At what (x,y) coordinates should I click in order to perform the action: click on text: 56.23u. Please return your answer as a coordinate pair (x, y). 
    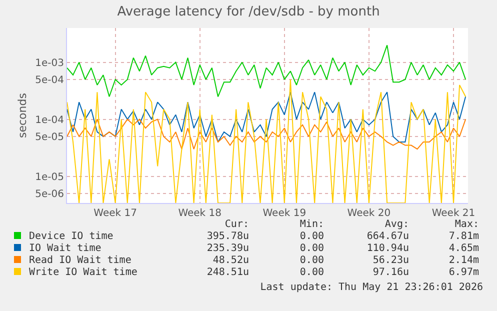
    Looking at the image, I should click on (390, 261).